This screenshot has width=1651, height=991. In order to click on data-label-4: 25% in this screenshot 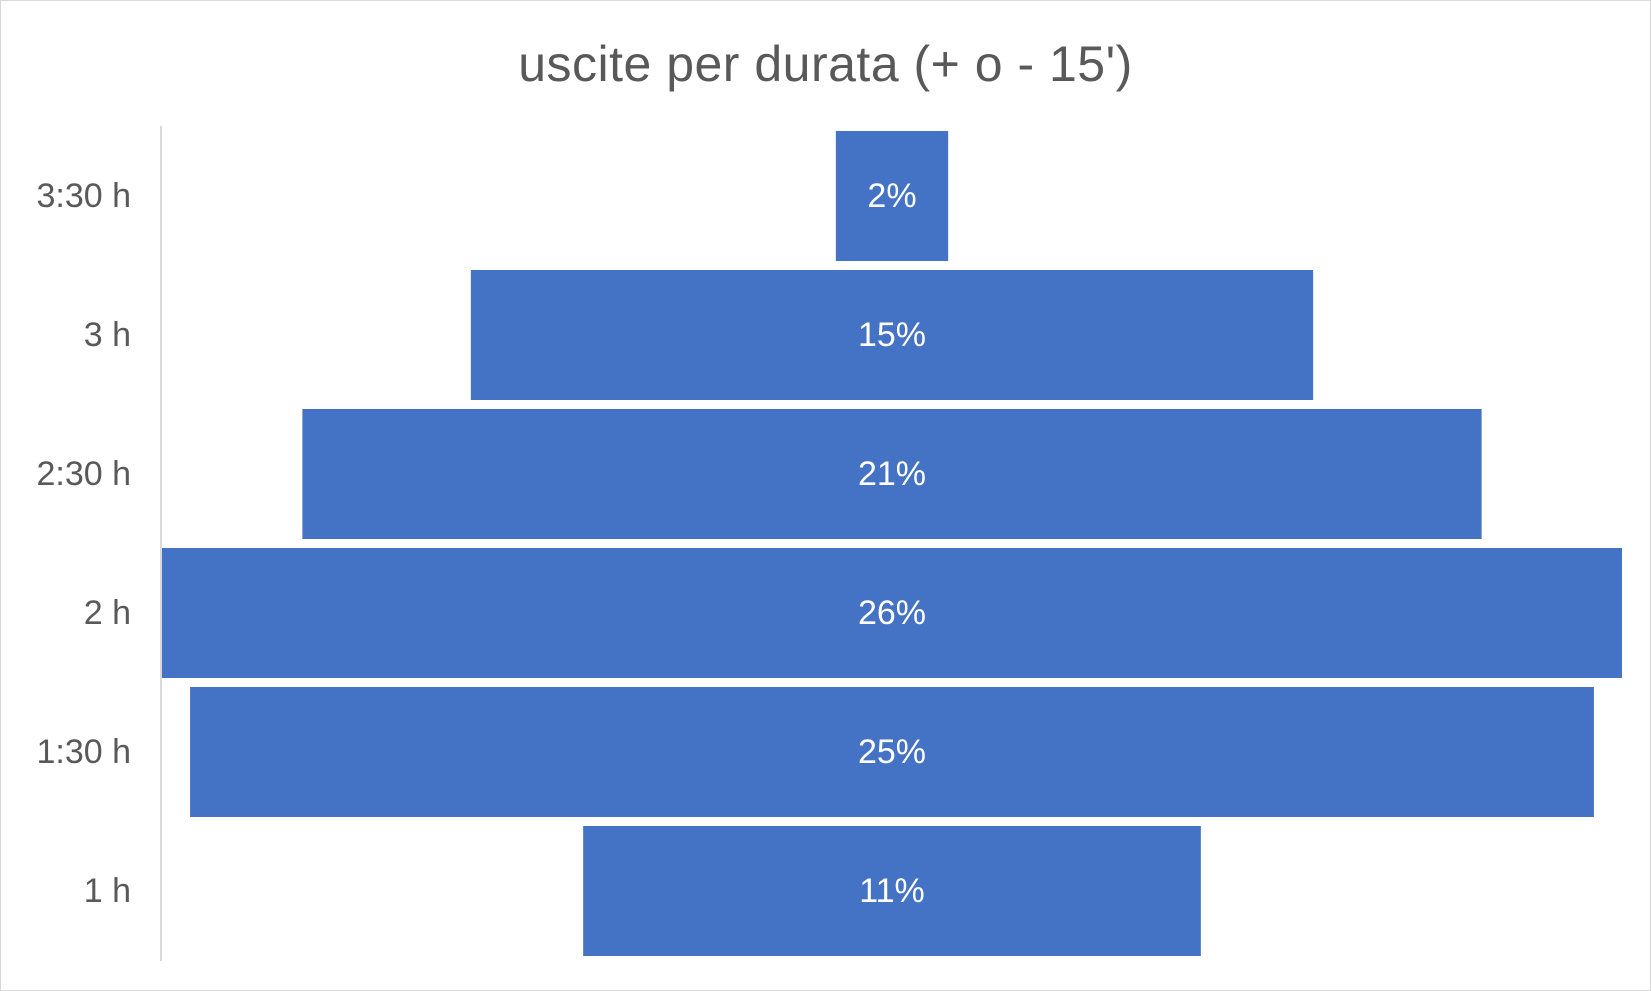, I will do `click(892, 752)`.